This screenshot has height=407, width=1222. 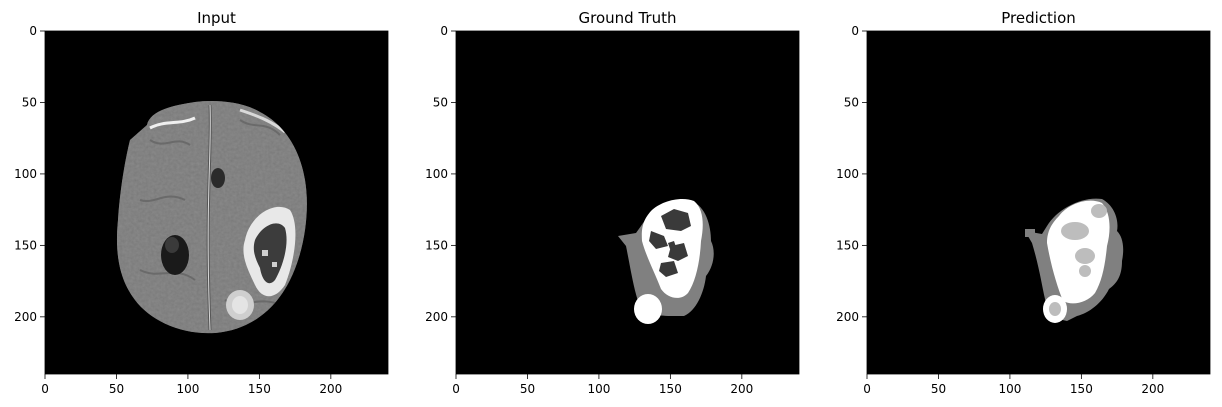 What do you see at coordinates (1074, 260) in the screenshot?
I see `prediction-mask` at bounding box center [1074, 260].